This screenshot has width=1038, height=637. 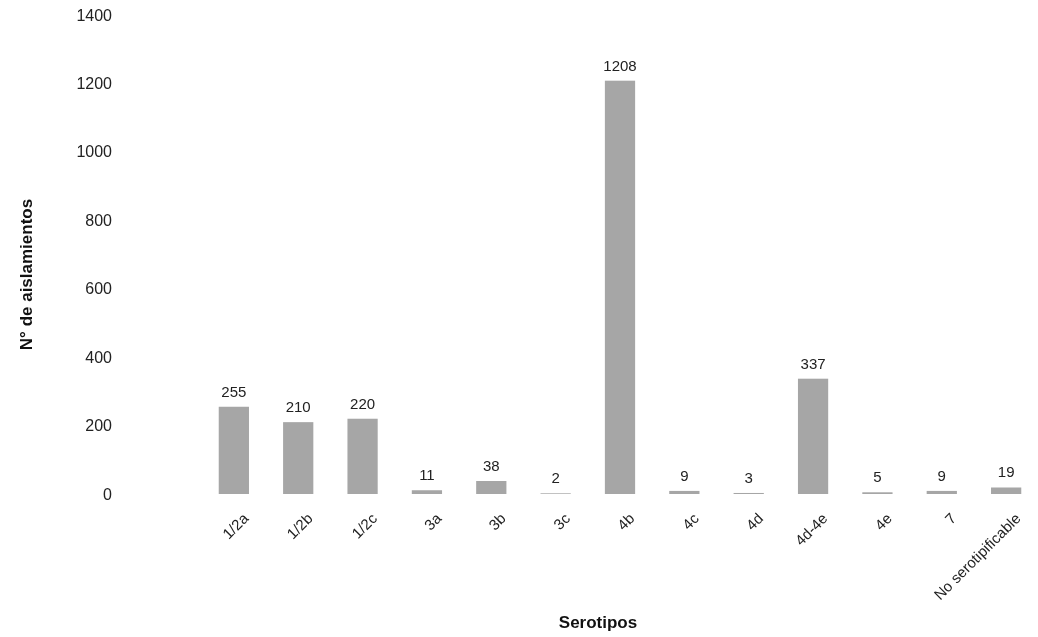 What do you see at coordinates (491, 465) in the screenshot?
I see `data-label: 38` at bounding box center [491, 465].